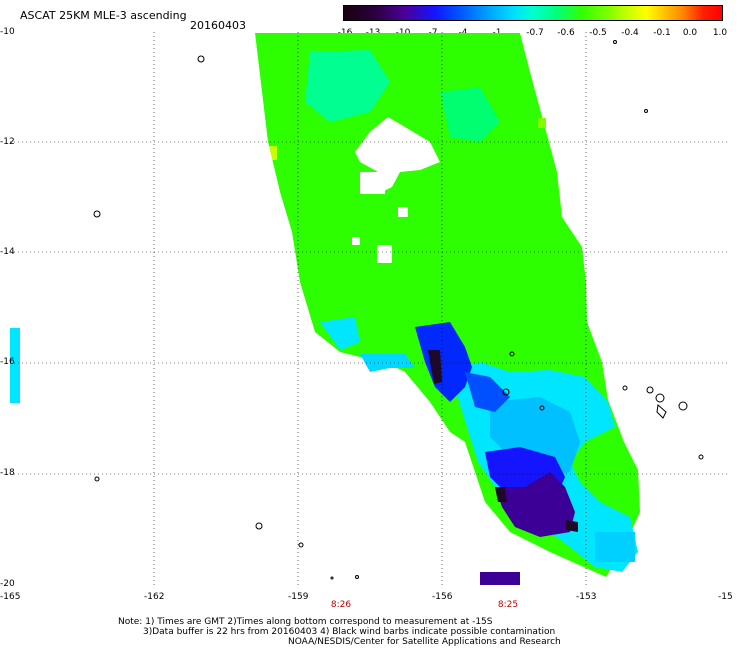  I want to click on colorbar-label: -0.7, so click(535, 33).